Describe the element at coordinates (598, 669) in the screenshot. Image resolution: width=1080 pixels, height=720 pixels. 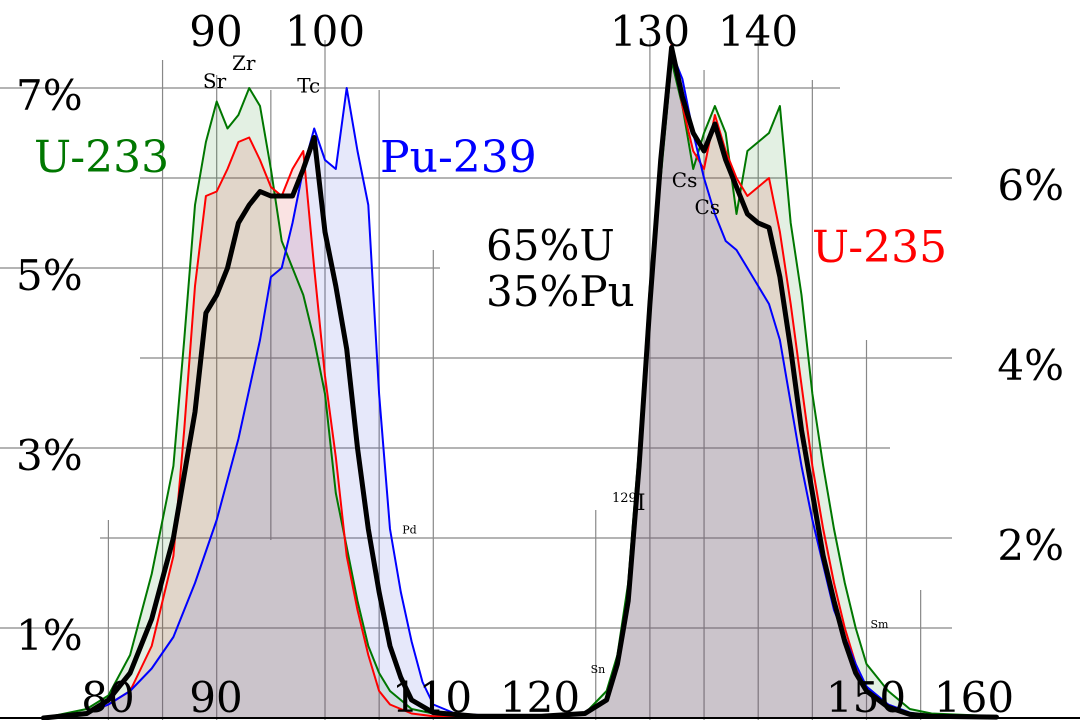
I see `annotation-sn-4: Sn` at that location.